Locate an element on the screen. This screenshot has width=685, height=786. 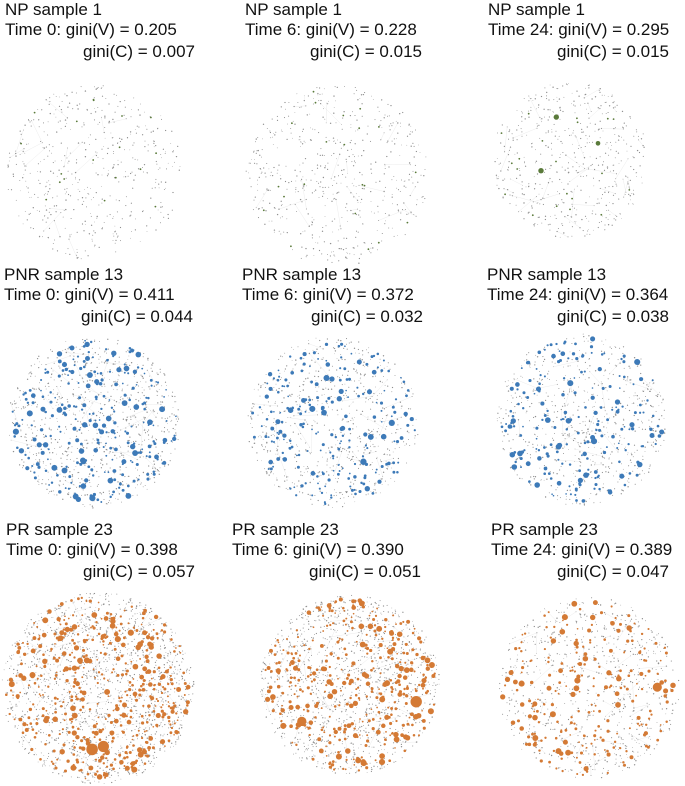
panel-time-gini-v: Time 0: gini(V) = 0.398 is located at coordinates (92, 550).